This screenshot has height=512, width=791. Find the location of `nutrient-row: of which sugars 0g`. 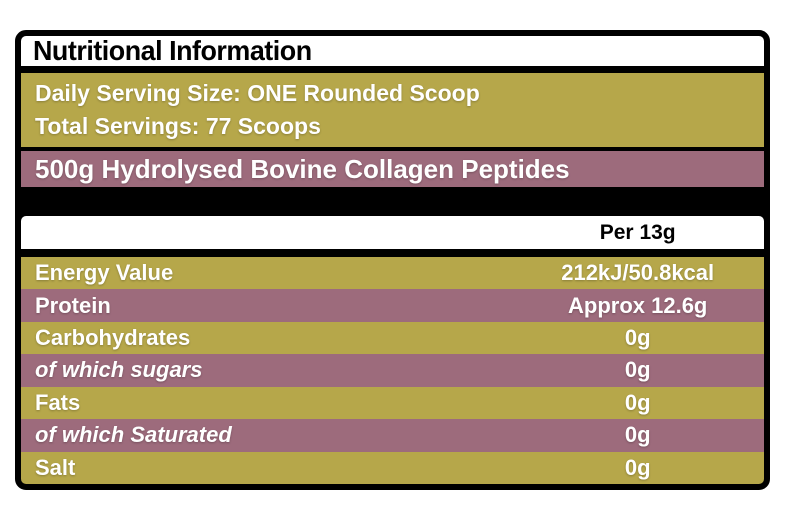

nutrient-row: of which sugars 0g is located at coordinates (392, 370).